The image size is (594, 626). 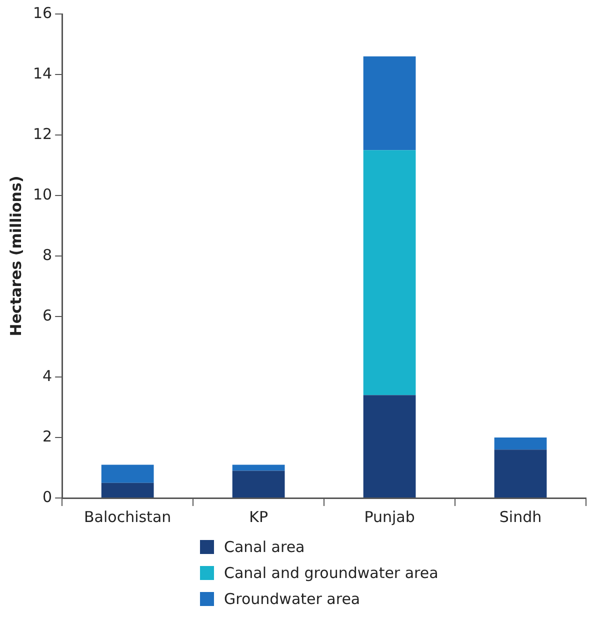 I want to click on y-tick-label: 6, so click(x=47, y=315).